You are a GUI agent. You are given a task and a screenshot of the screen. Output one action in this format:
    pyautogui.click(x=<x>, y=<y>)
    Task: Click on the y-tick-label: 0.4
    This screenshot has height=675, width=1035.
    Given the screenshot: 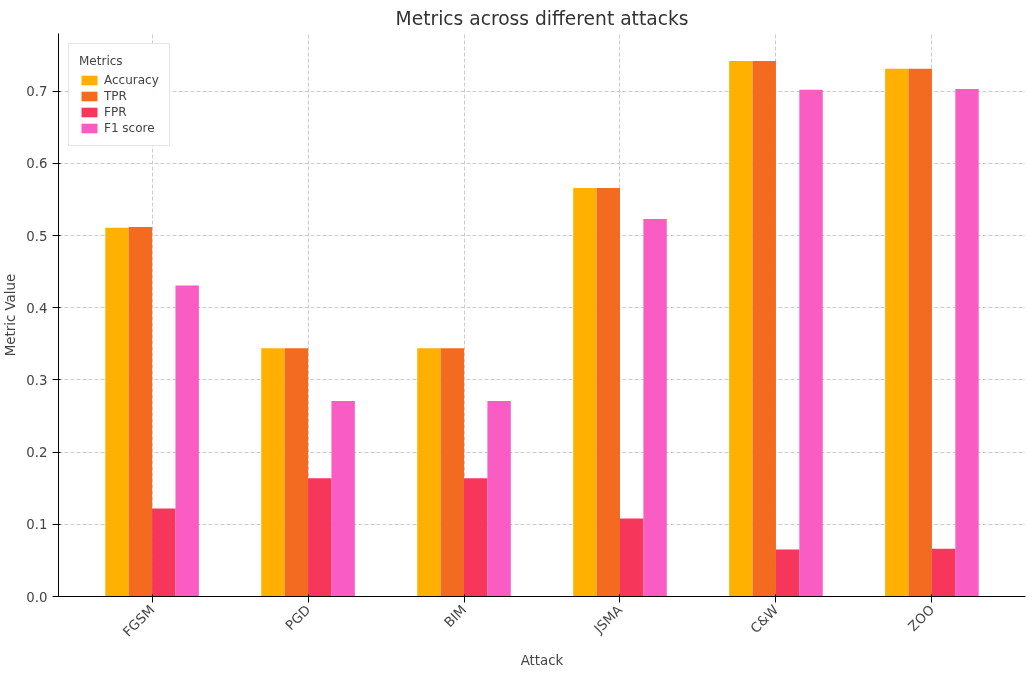 What is the action you would take?
    pyautogui.click(x=37, y=308)
    